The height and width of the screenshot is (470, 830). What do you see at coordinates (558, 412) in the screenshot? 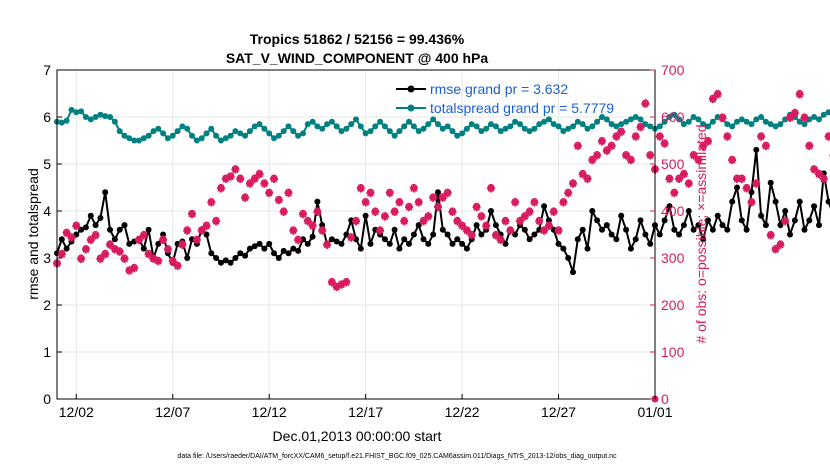
I see `x-tick-label: 12/27` at bounding box center [558, 412].